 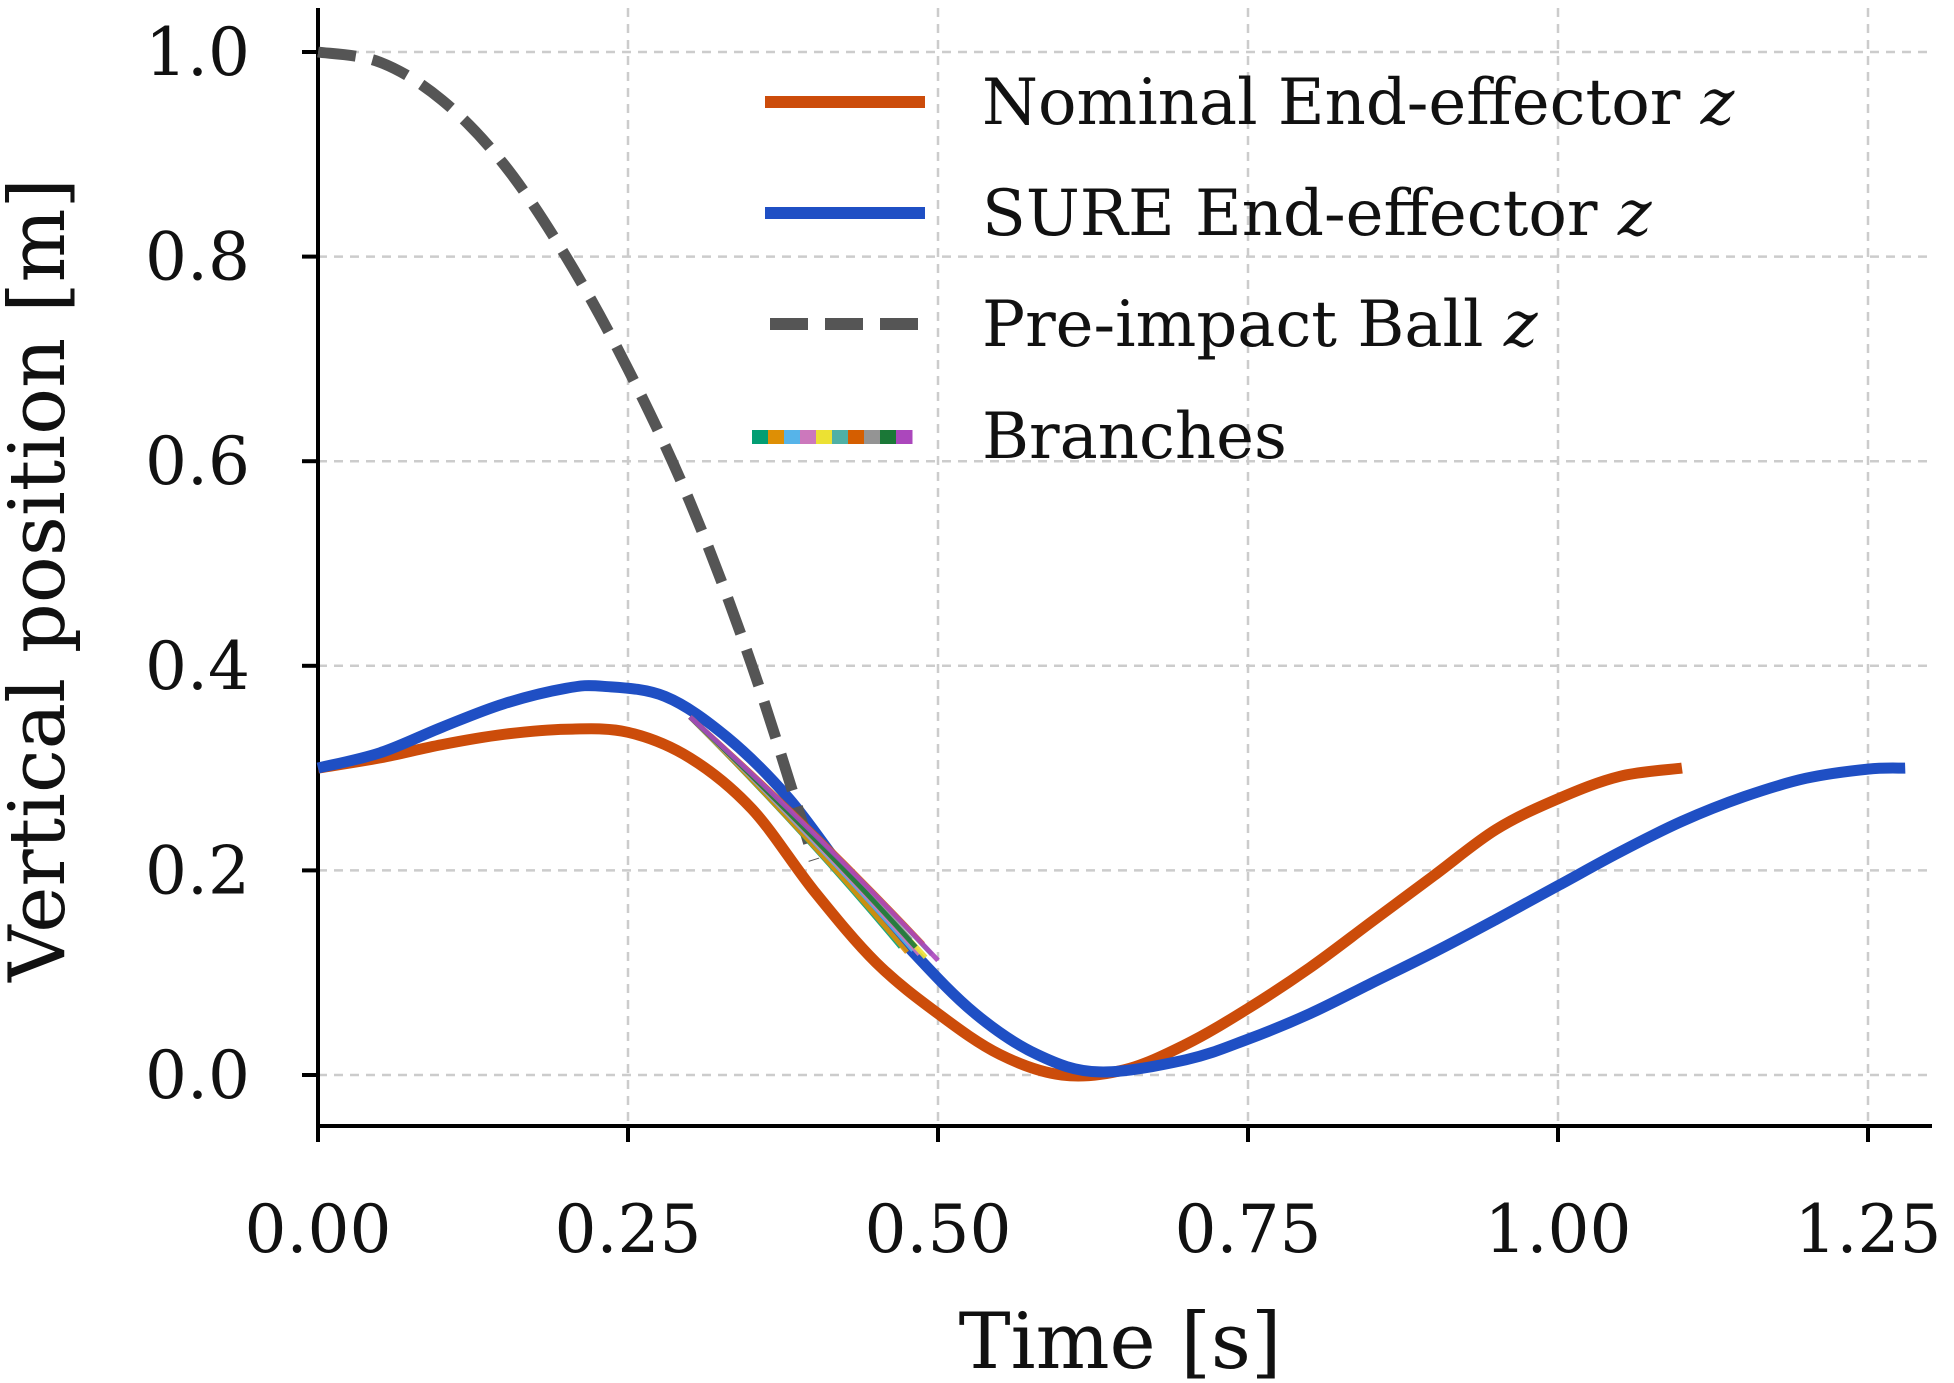 I want to click on legend-label-nominal: Nominal End-effector z, so click(x=1359, y=103).